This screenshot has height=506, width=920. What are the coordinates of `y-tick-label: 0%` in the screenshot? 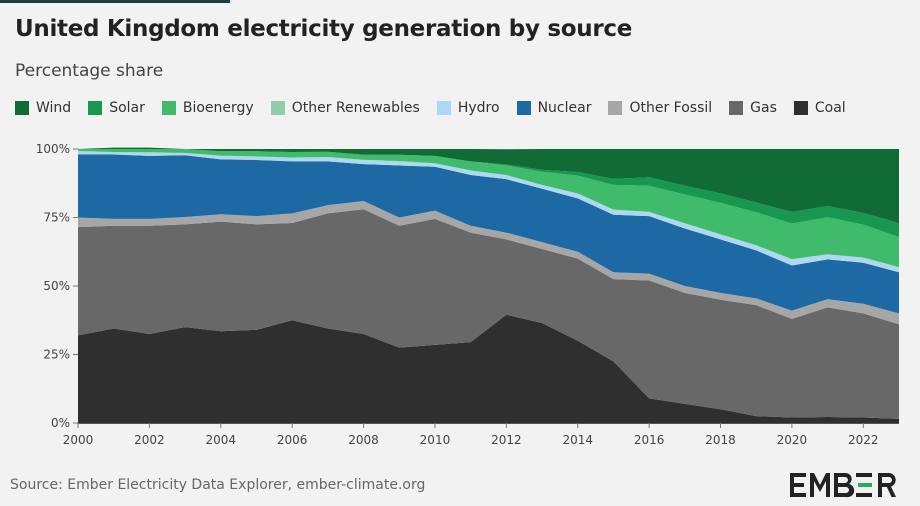 It's located at (60, 423).